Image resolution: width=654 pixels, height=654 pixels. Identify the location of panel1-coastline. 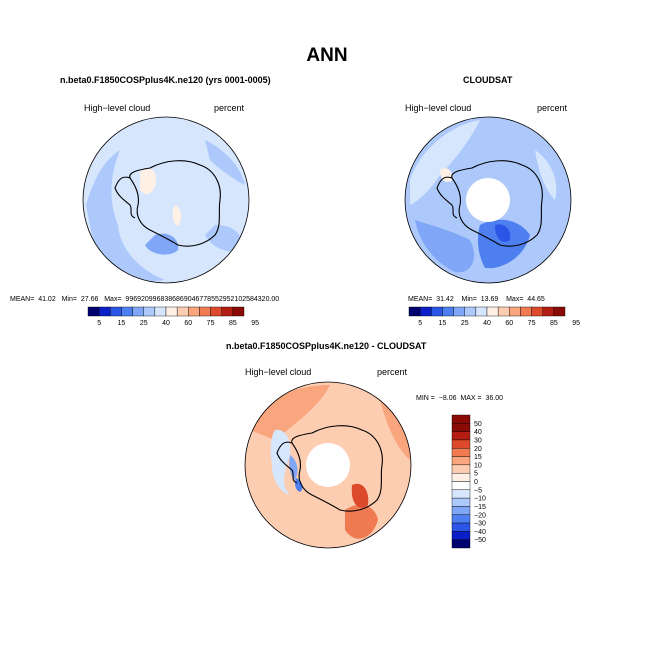
(167, 203).